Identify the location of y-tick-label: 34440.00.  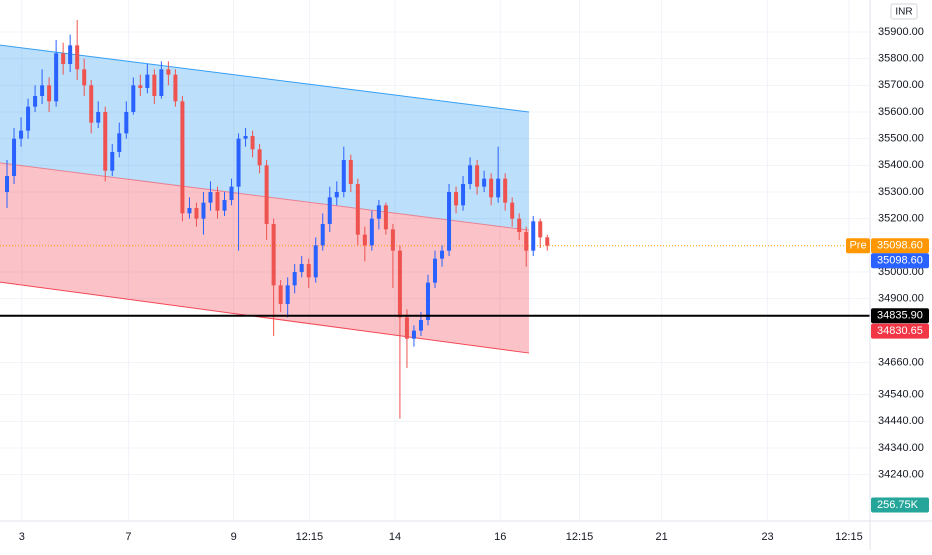
(901, 421).